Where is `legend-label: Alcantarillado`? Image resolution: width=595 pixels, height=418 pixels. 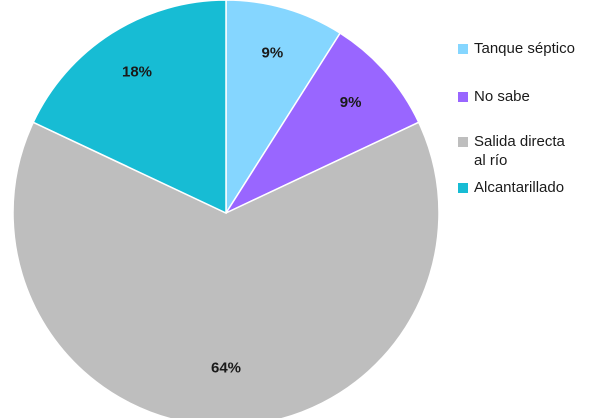 legend-label: Alcantarillado is located at coordinates (519, 187).